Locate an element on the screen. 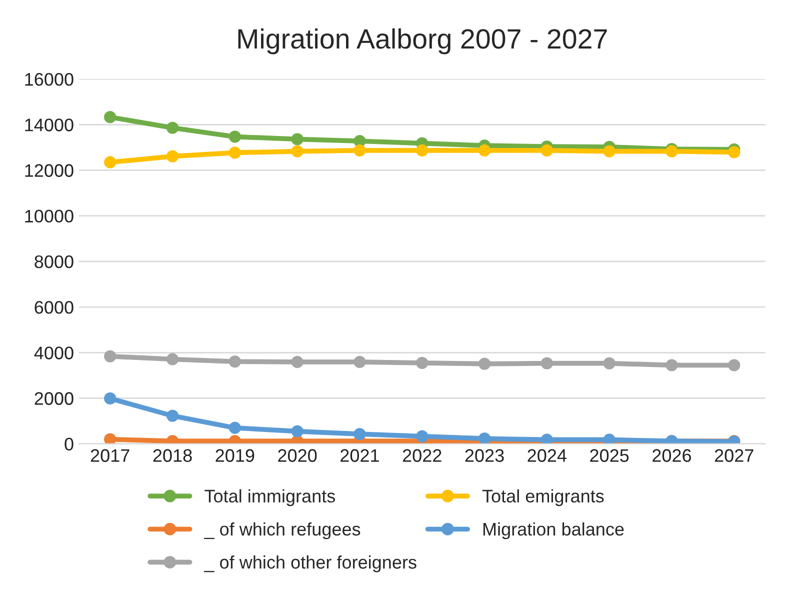 This screenshot has height=608, width=789. legend-label: Total immigrants is located at coordinates (270, 497).